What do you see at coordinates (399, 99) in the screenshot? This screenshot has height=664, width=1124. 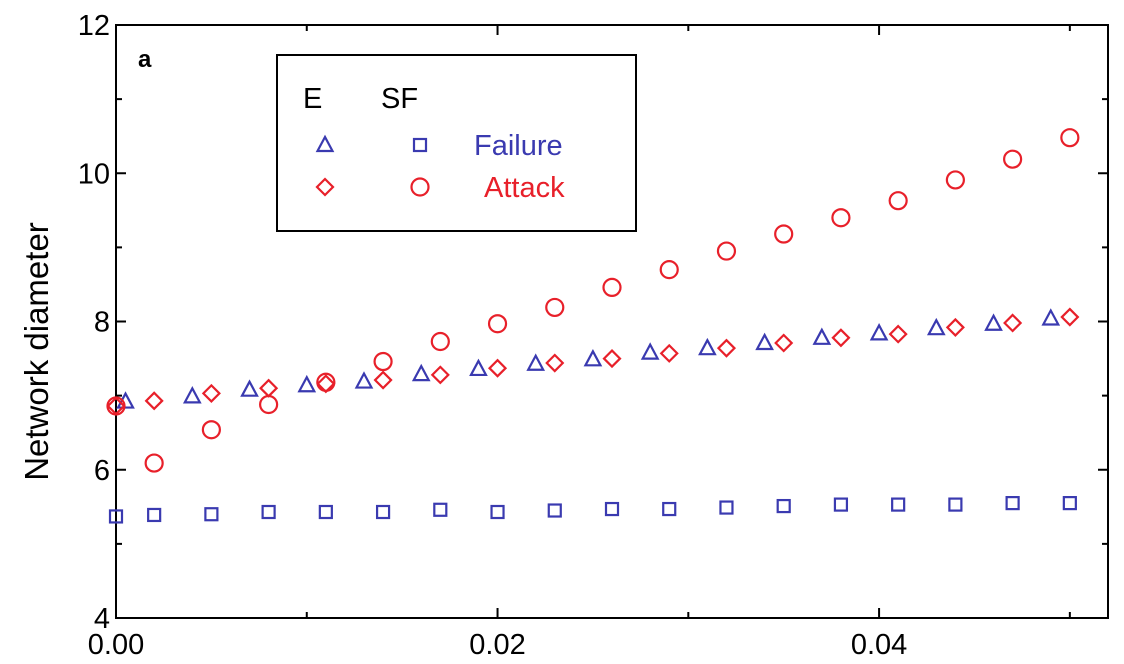 I see `legend-header-sf: SF` at bounding box center [399, 99].